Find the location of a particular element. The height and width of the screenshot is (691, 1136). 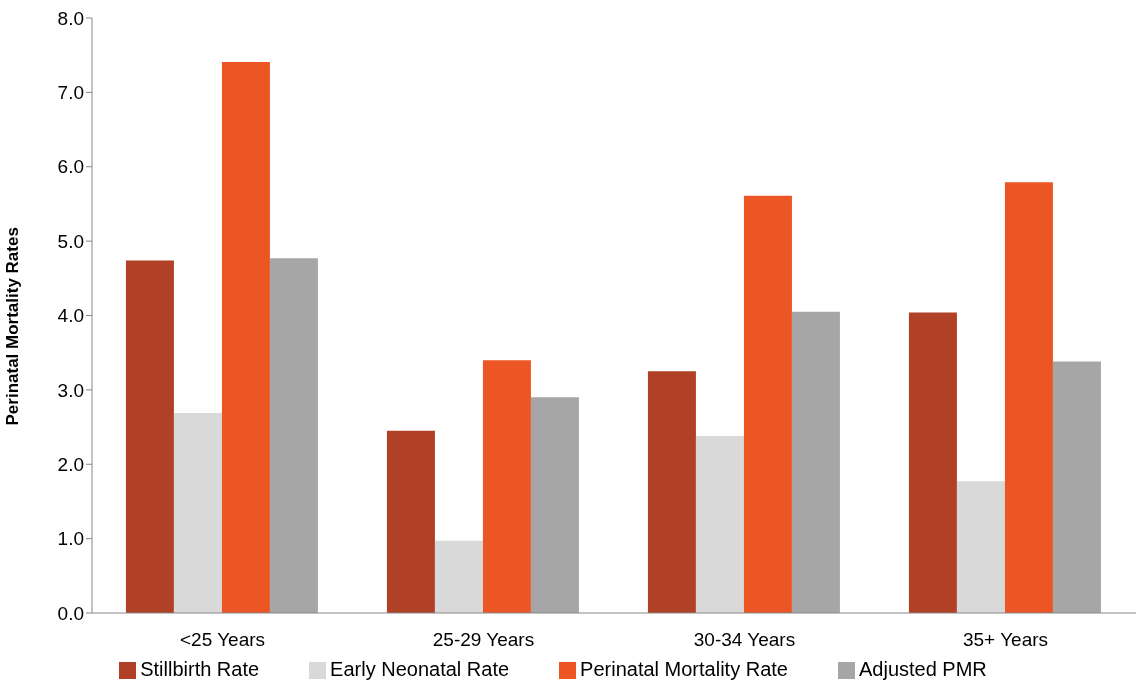

legend-label: Adjusted PMR is located at coordinates (922, 669).